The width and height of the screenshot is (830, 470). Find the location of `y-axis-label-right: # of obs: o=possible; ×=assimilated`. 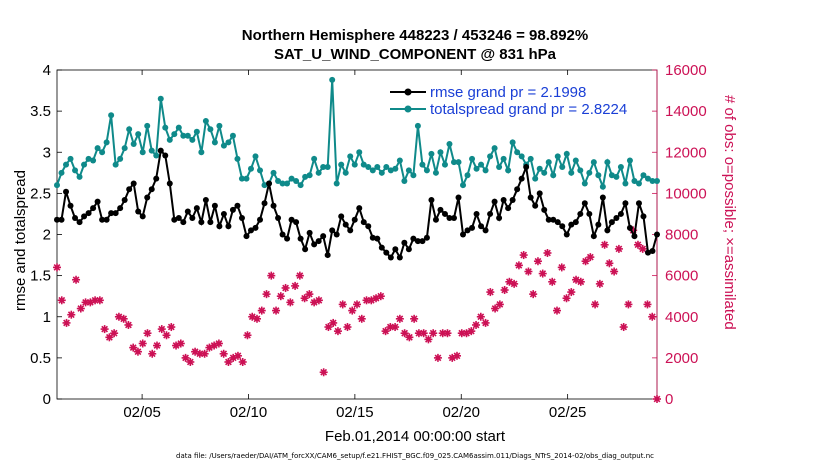

y-axis-label-right: # of obs: o=possible; ×=assimilated is located at coordinates (729, 212).